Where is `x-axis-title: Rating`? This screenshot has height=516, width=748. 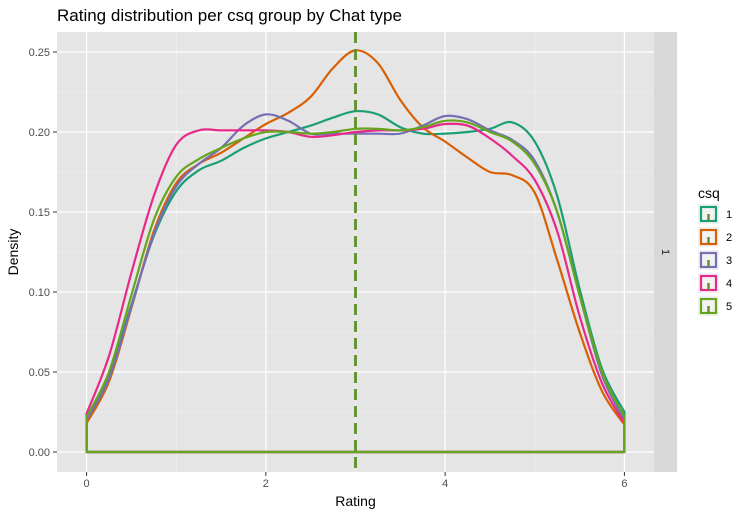
x-axis-title: Rating is located at coordinates (355, 501).